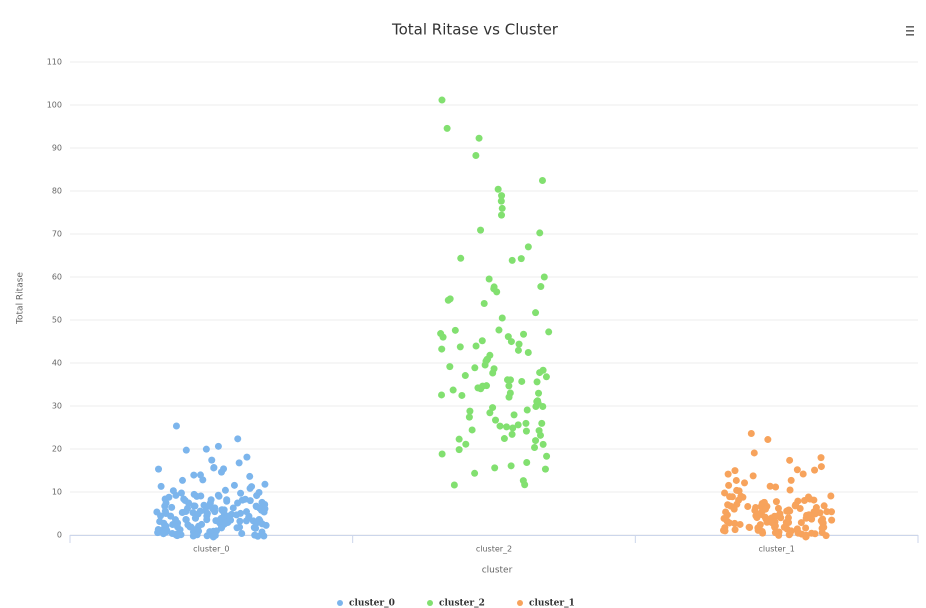 Image resolution: width=926 pixels, height=608 pixels. I want to click on chart-title: Total Ritase vs Cluster, so click(475, 30).